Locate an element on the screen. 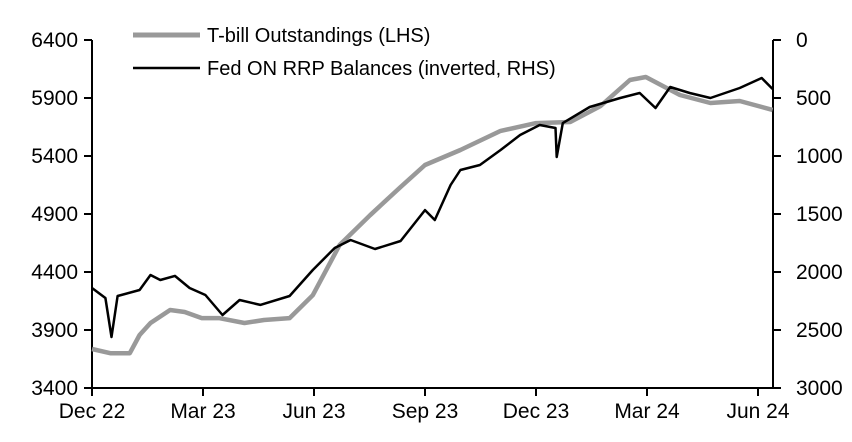 The image size is (852, 442). x-tick-label: Dec 22 is located at coordinates (92, 411).